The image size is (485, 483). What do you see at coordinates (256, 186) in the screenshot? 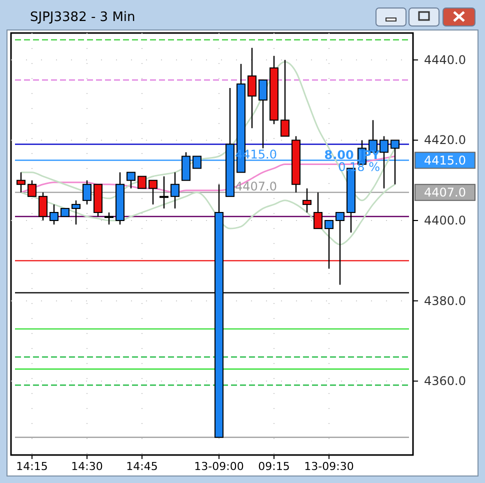
I see `annotation: 4407.0` at bounding box center [256, 186].